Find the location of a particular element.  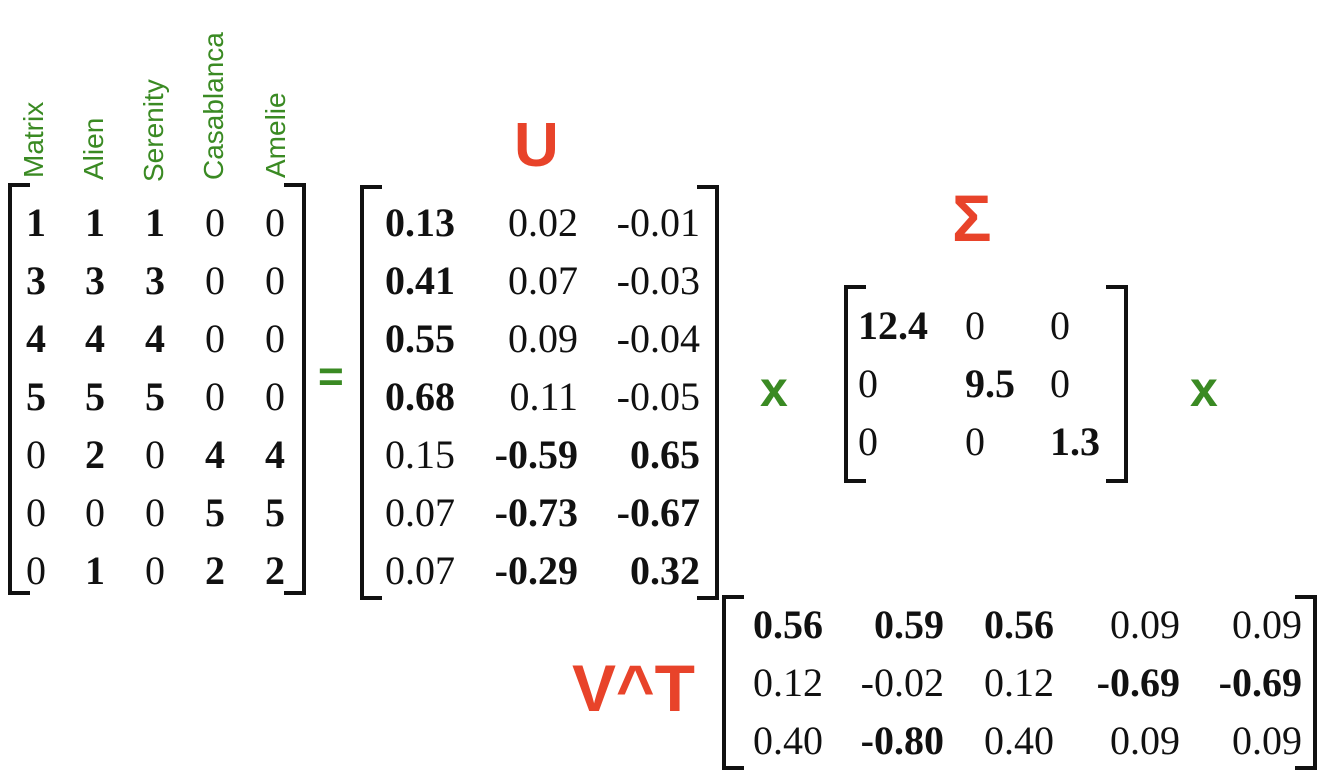

matrix-u-cell: 0.68 is located at coordinates (420, 396).